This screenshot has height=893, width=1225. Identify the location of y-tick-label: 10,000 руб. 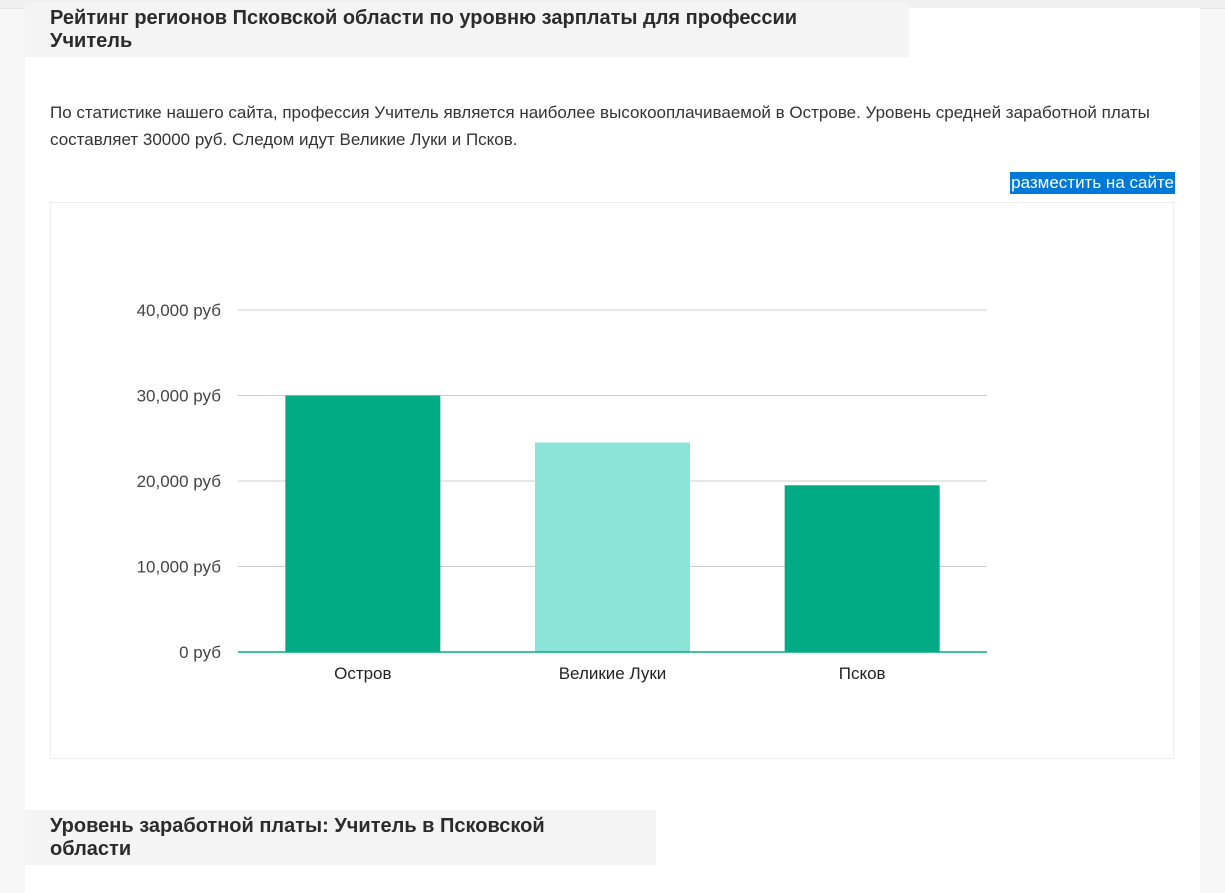
(179, 567).